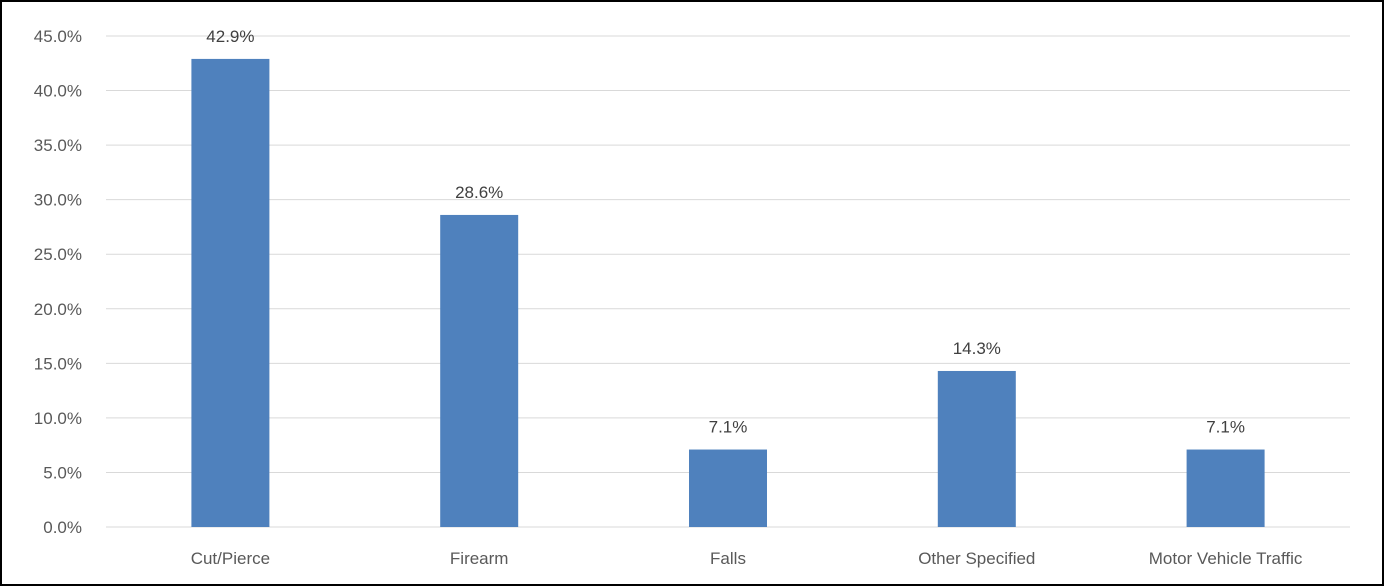 This screenshot has width=1384, height=586. I want to click on y-tick-label: 45.0%, so click(58, 36).